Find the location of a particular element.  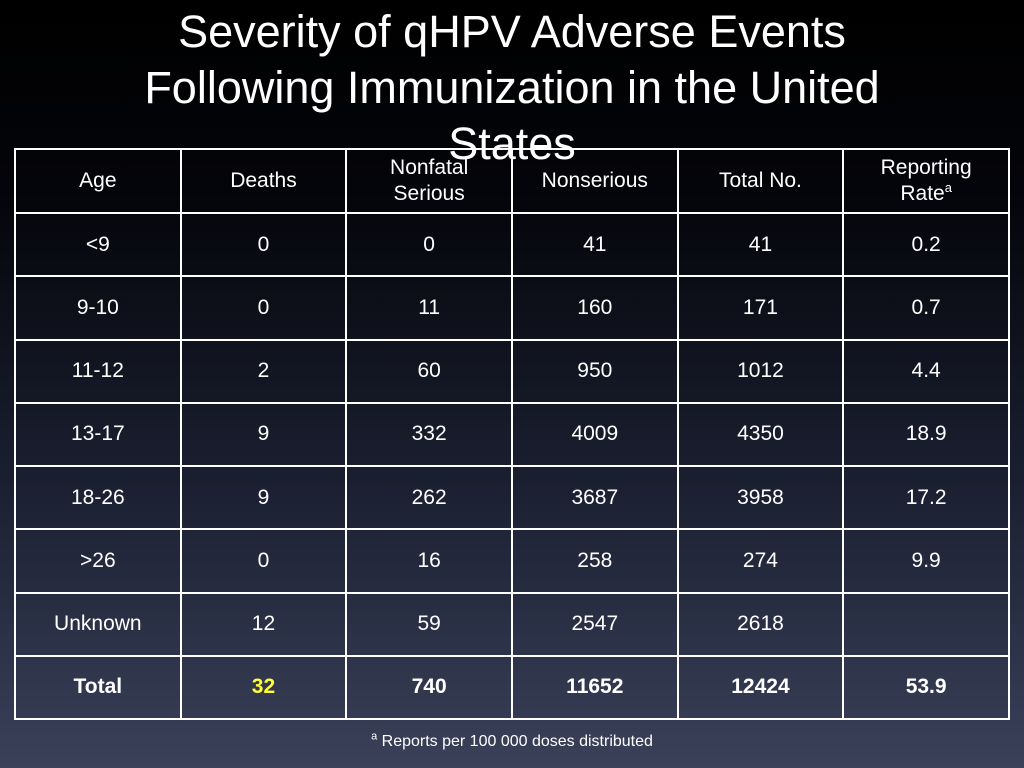

cell-nonserious: 3687 is located at coordinates (594, 497).